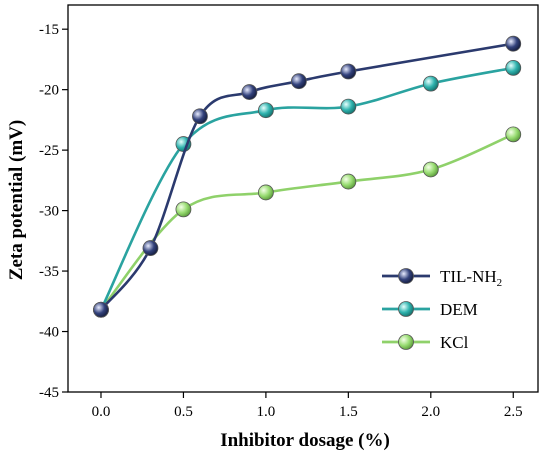 The height and width of the screenshot is (457, 550). What do you see at coordinates (49, 151) in the screenshot?
I see `y-tick-label: -25` at bounding box center [49, 151].